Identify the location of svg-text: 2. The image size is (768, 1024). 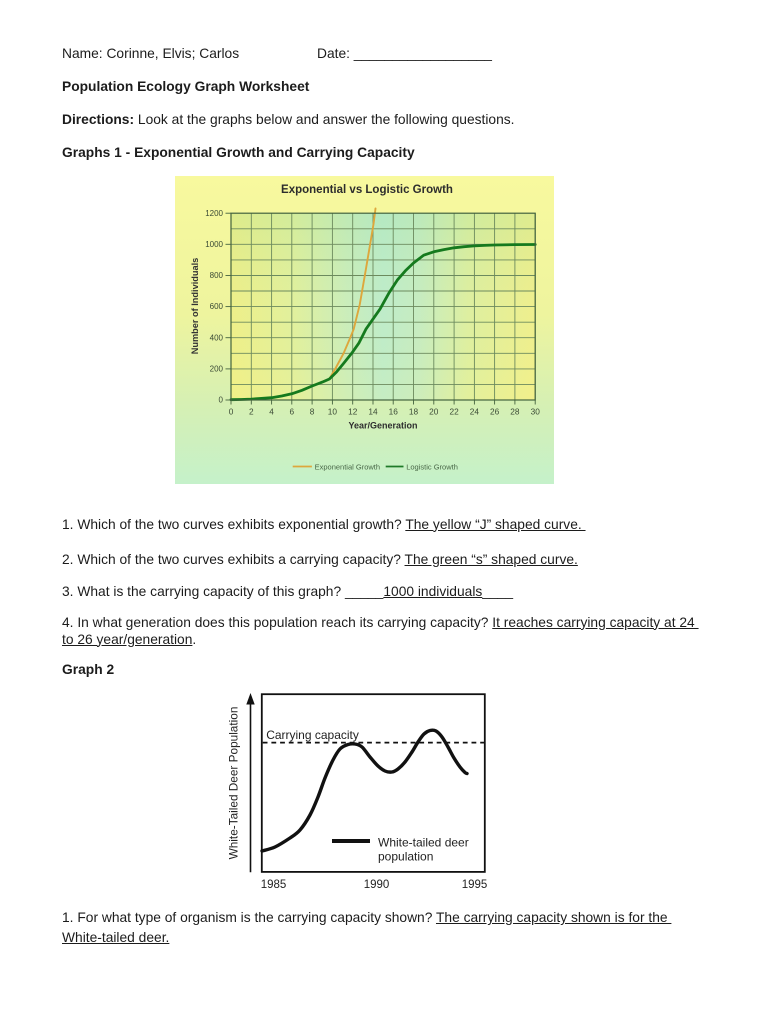
(251, 412).